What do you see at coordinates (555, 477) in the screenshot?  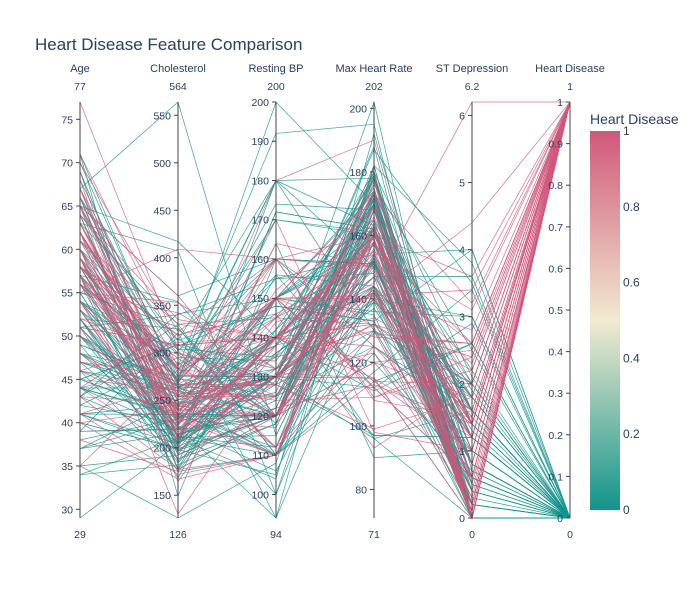 I see `tick-label: 0.1` at bounding box center [555, 477].